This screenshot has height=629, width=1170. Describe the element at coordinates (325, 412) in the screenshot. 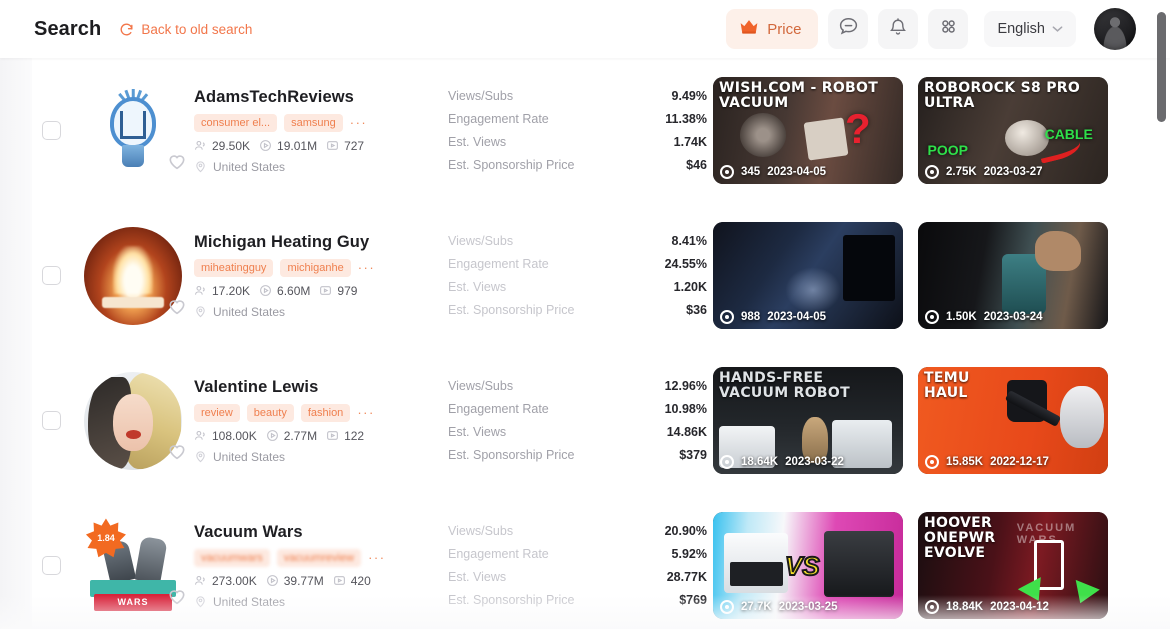

I see `channel-tag: fashion` at that location.